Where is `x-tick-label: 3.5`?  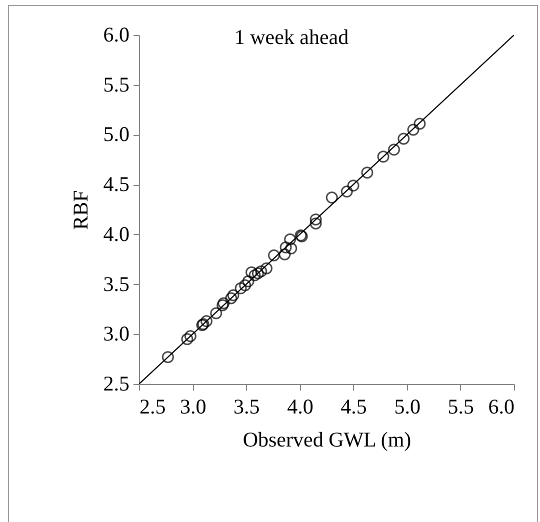 x-tick-label: 3.5 is located at coordinates (247, 406).